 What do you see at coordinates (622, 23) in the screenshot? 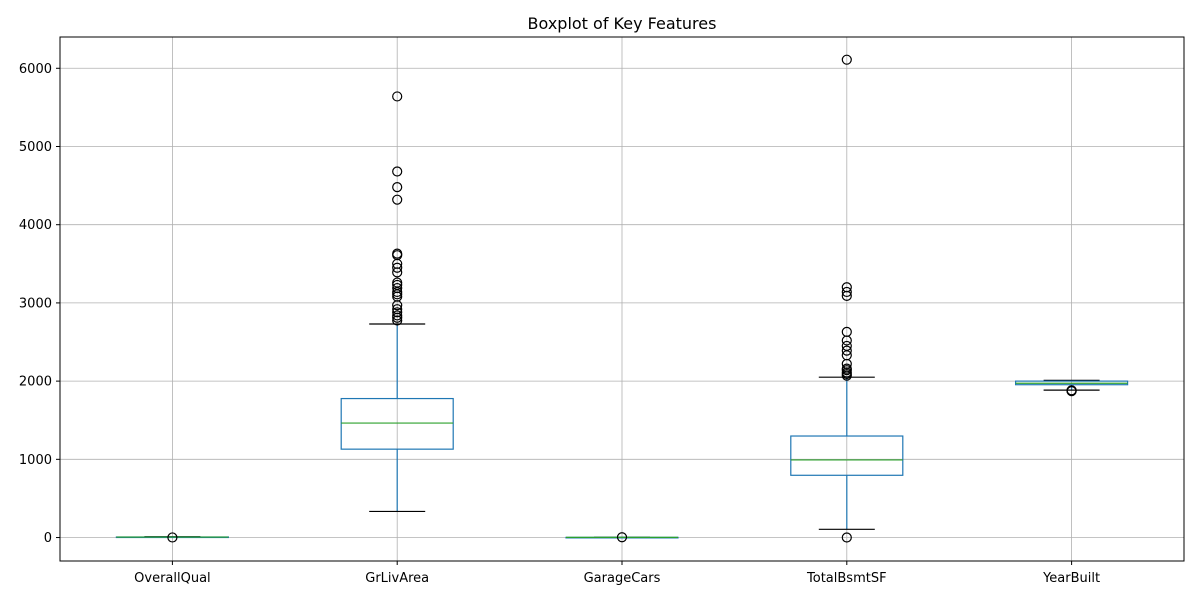
I see `chart-title: Boxplot of Key Features` at bounding box center [622, 23].